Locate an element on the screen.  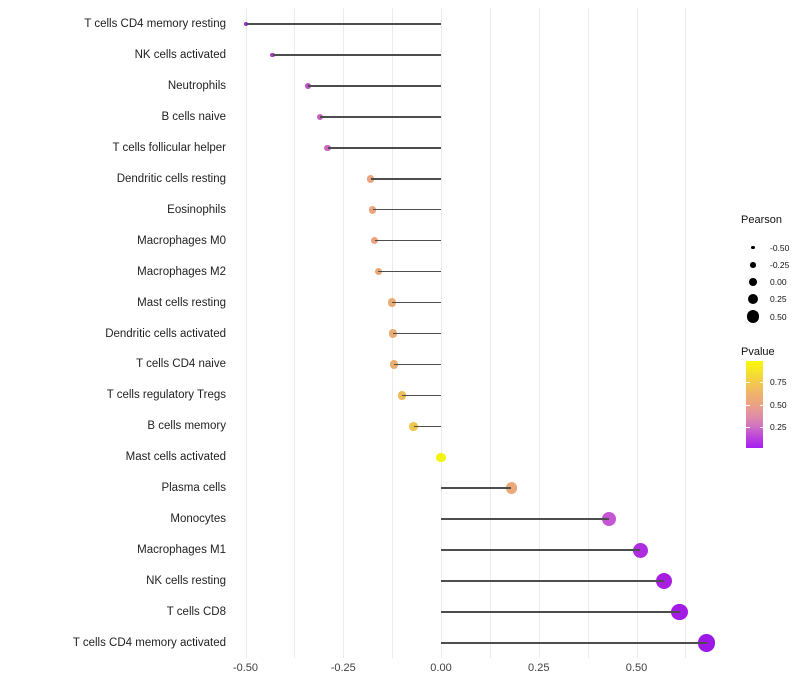
x-tick-label: 0.50 is located at coordinates (636, 668).